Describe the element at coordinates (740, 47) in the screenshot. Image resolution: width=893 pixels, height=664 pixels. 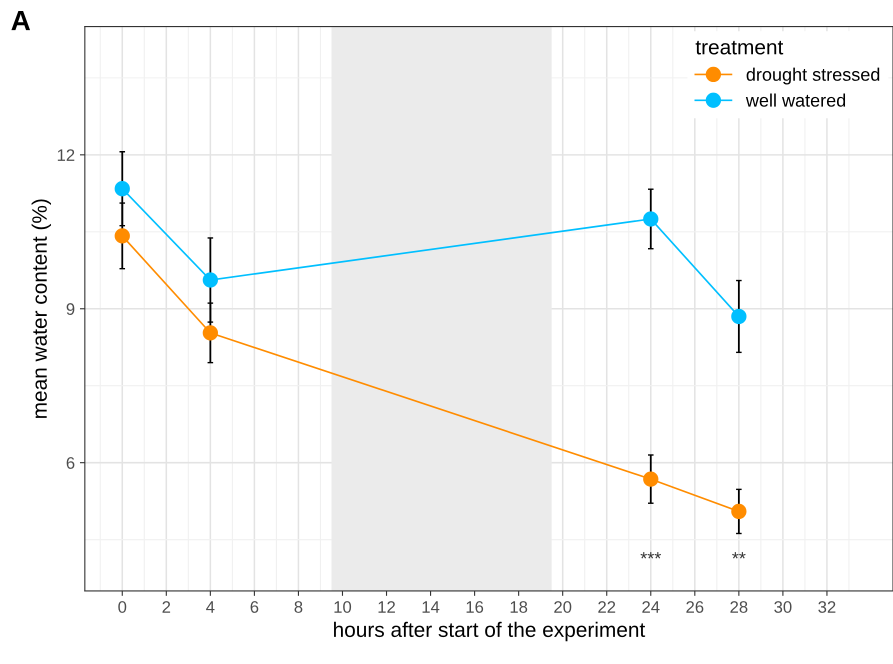
I see `legend-title: treatment` at that location.